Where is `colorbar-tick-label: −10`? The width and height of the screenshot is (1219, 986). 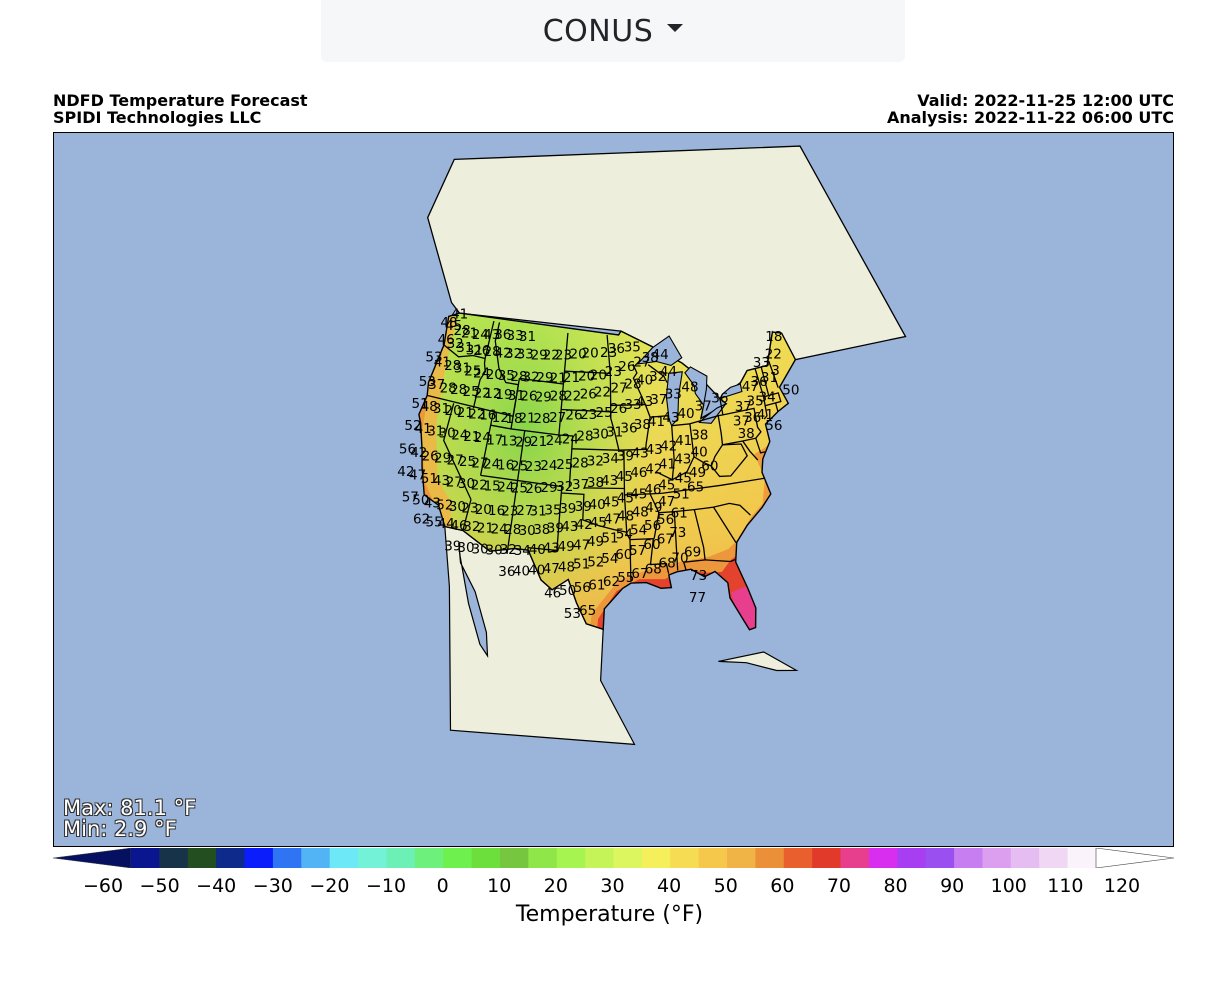 colorbar-tick-label: −10 is located at coordinates (386, 886).